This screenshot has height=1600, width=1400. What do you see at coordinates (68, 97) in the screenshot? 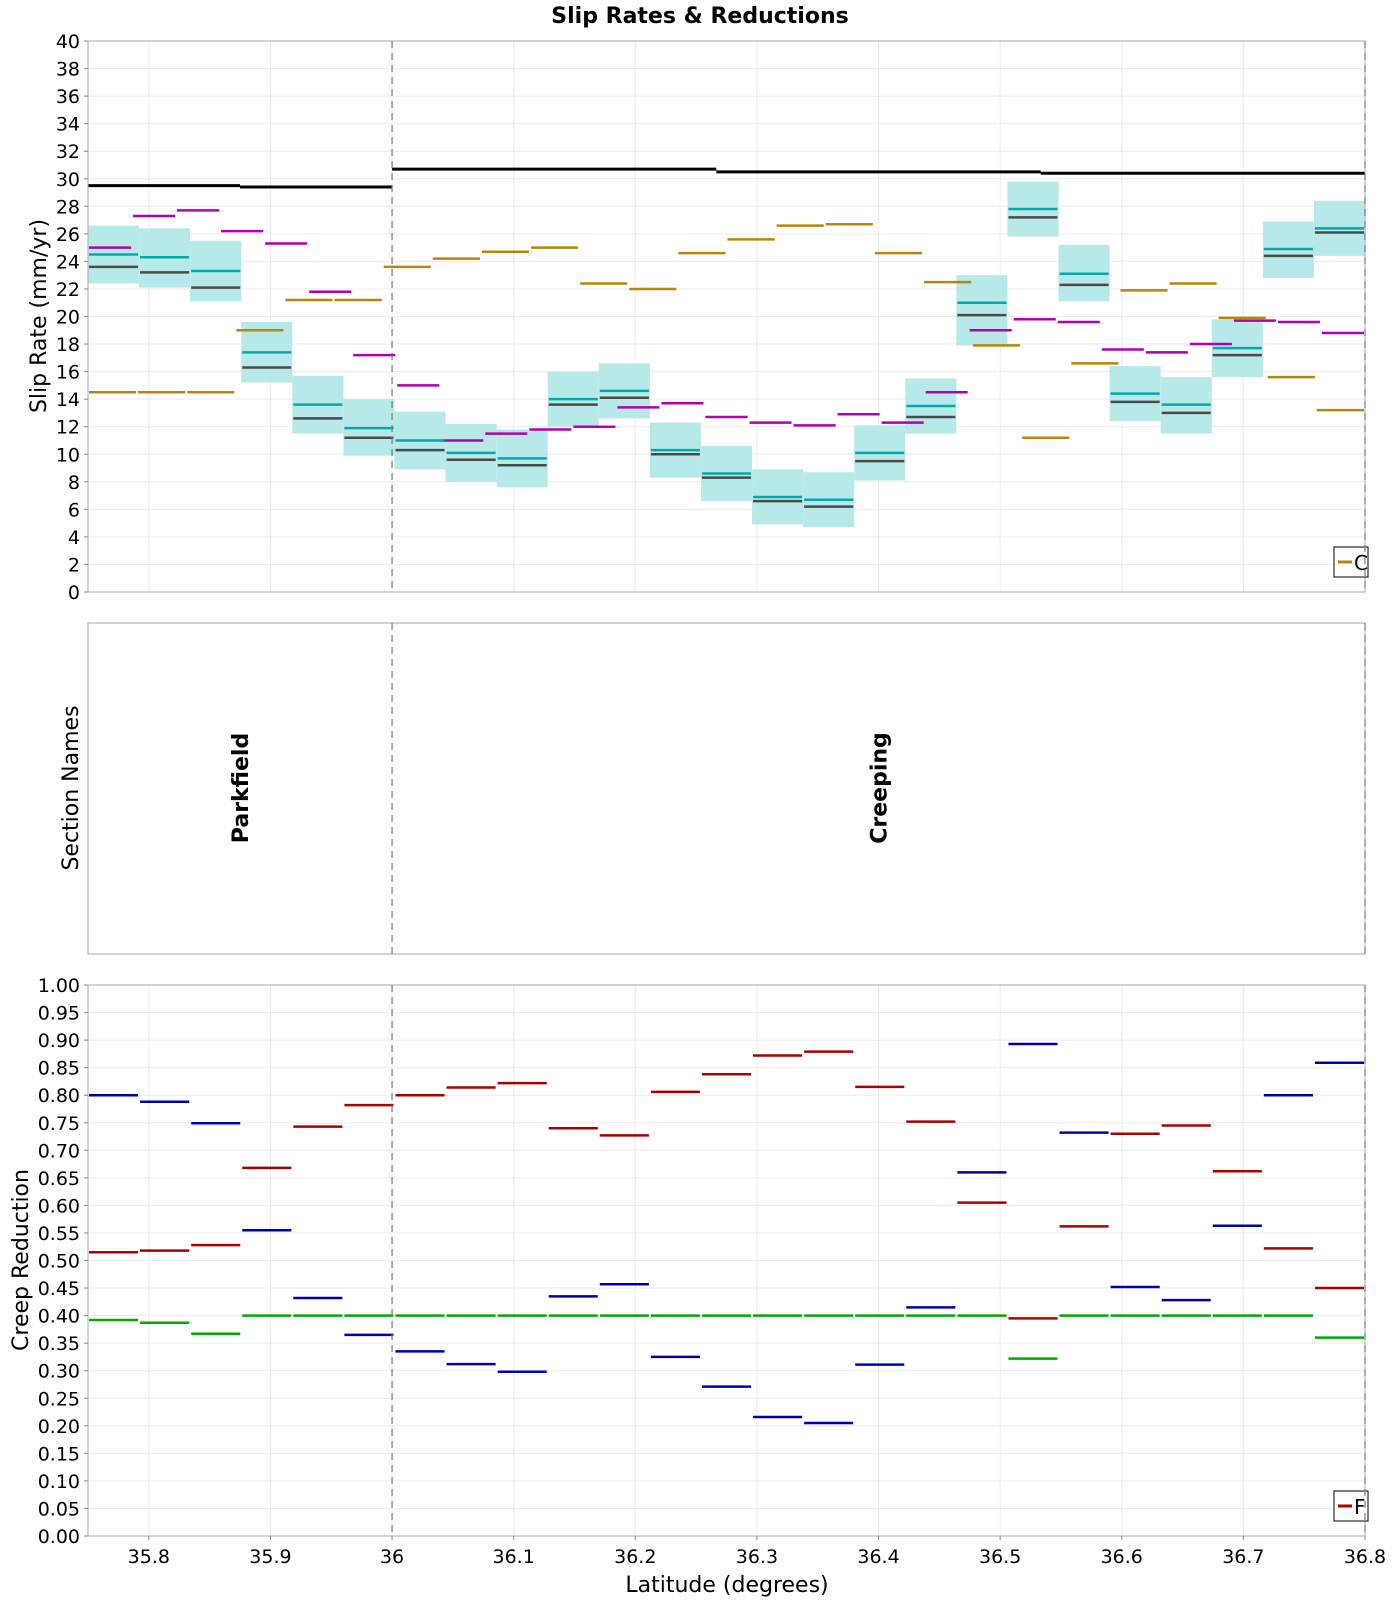
I see `y-tick-label: 36` at bounding box center [68, 97].